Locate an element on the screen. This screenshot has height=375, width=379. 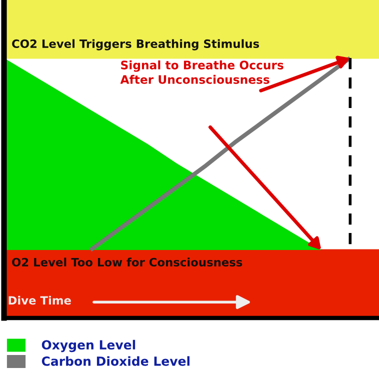
legend-label: Carbon Dioxide Level is located at coordinates (116, 361).